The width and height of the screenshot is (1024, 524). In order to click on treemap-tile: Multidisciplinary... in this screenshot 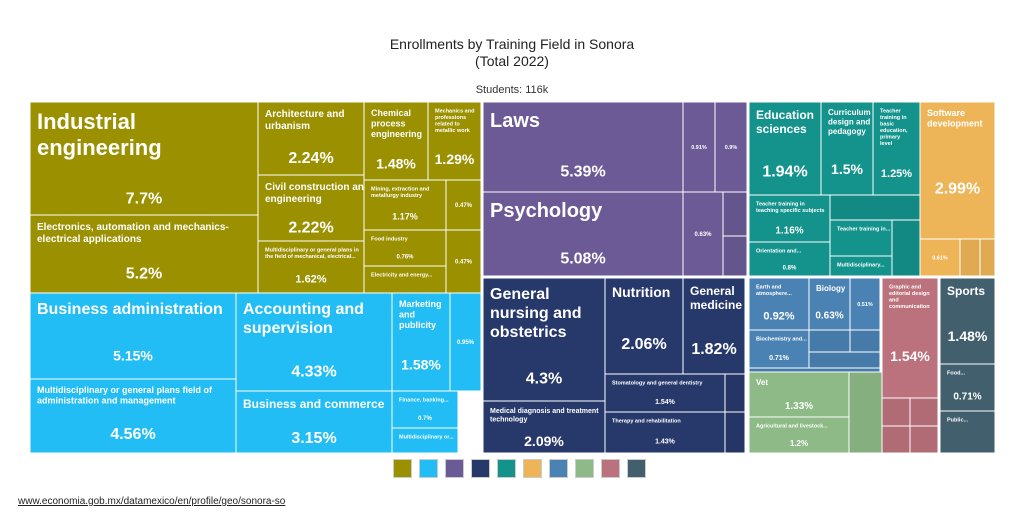, I will do `click(861, 266)`.